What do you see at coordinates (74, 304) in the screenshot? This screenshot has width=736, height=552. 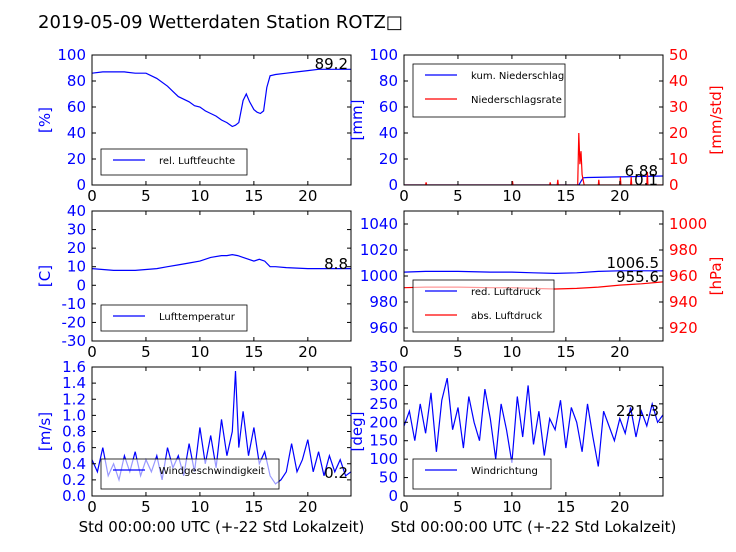 I see `y-tick-label: -10` at bounding box center [74, 304].